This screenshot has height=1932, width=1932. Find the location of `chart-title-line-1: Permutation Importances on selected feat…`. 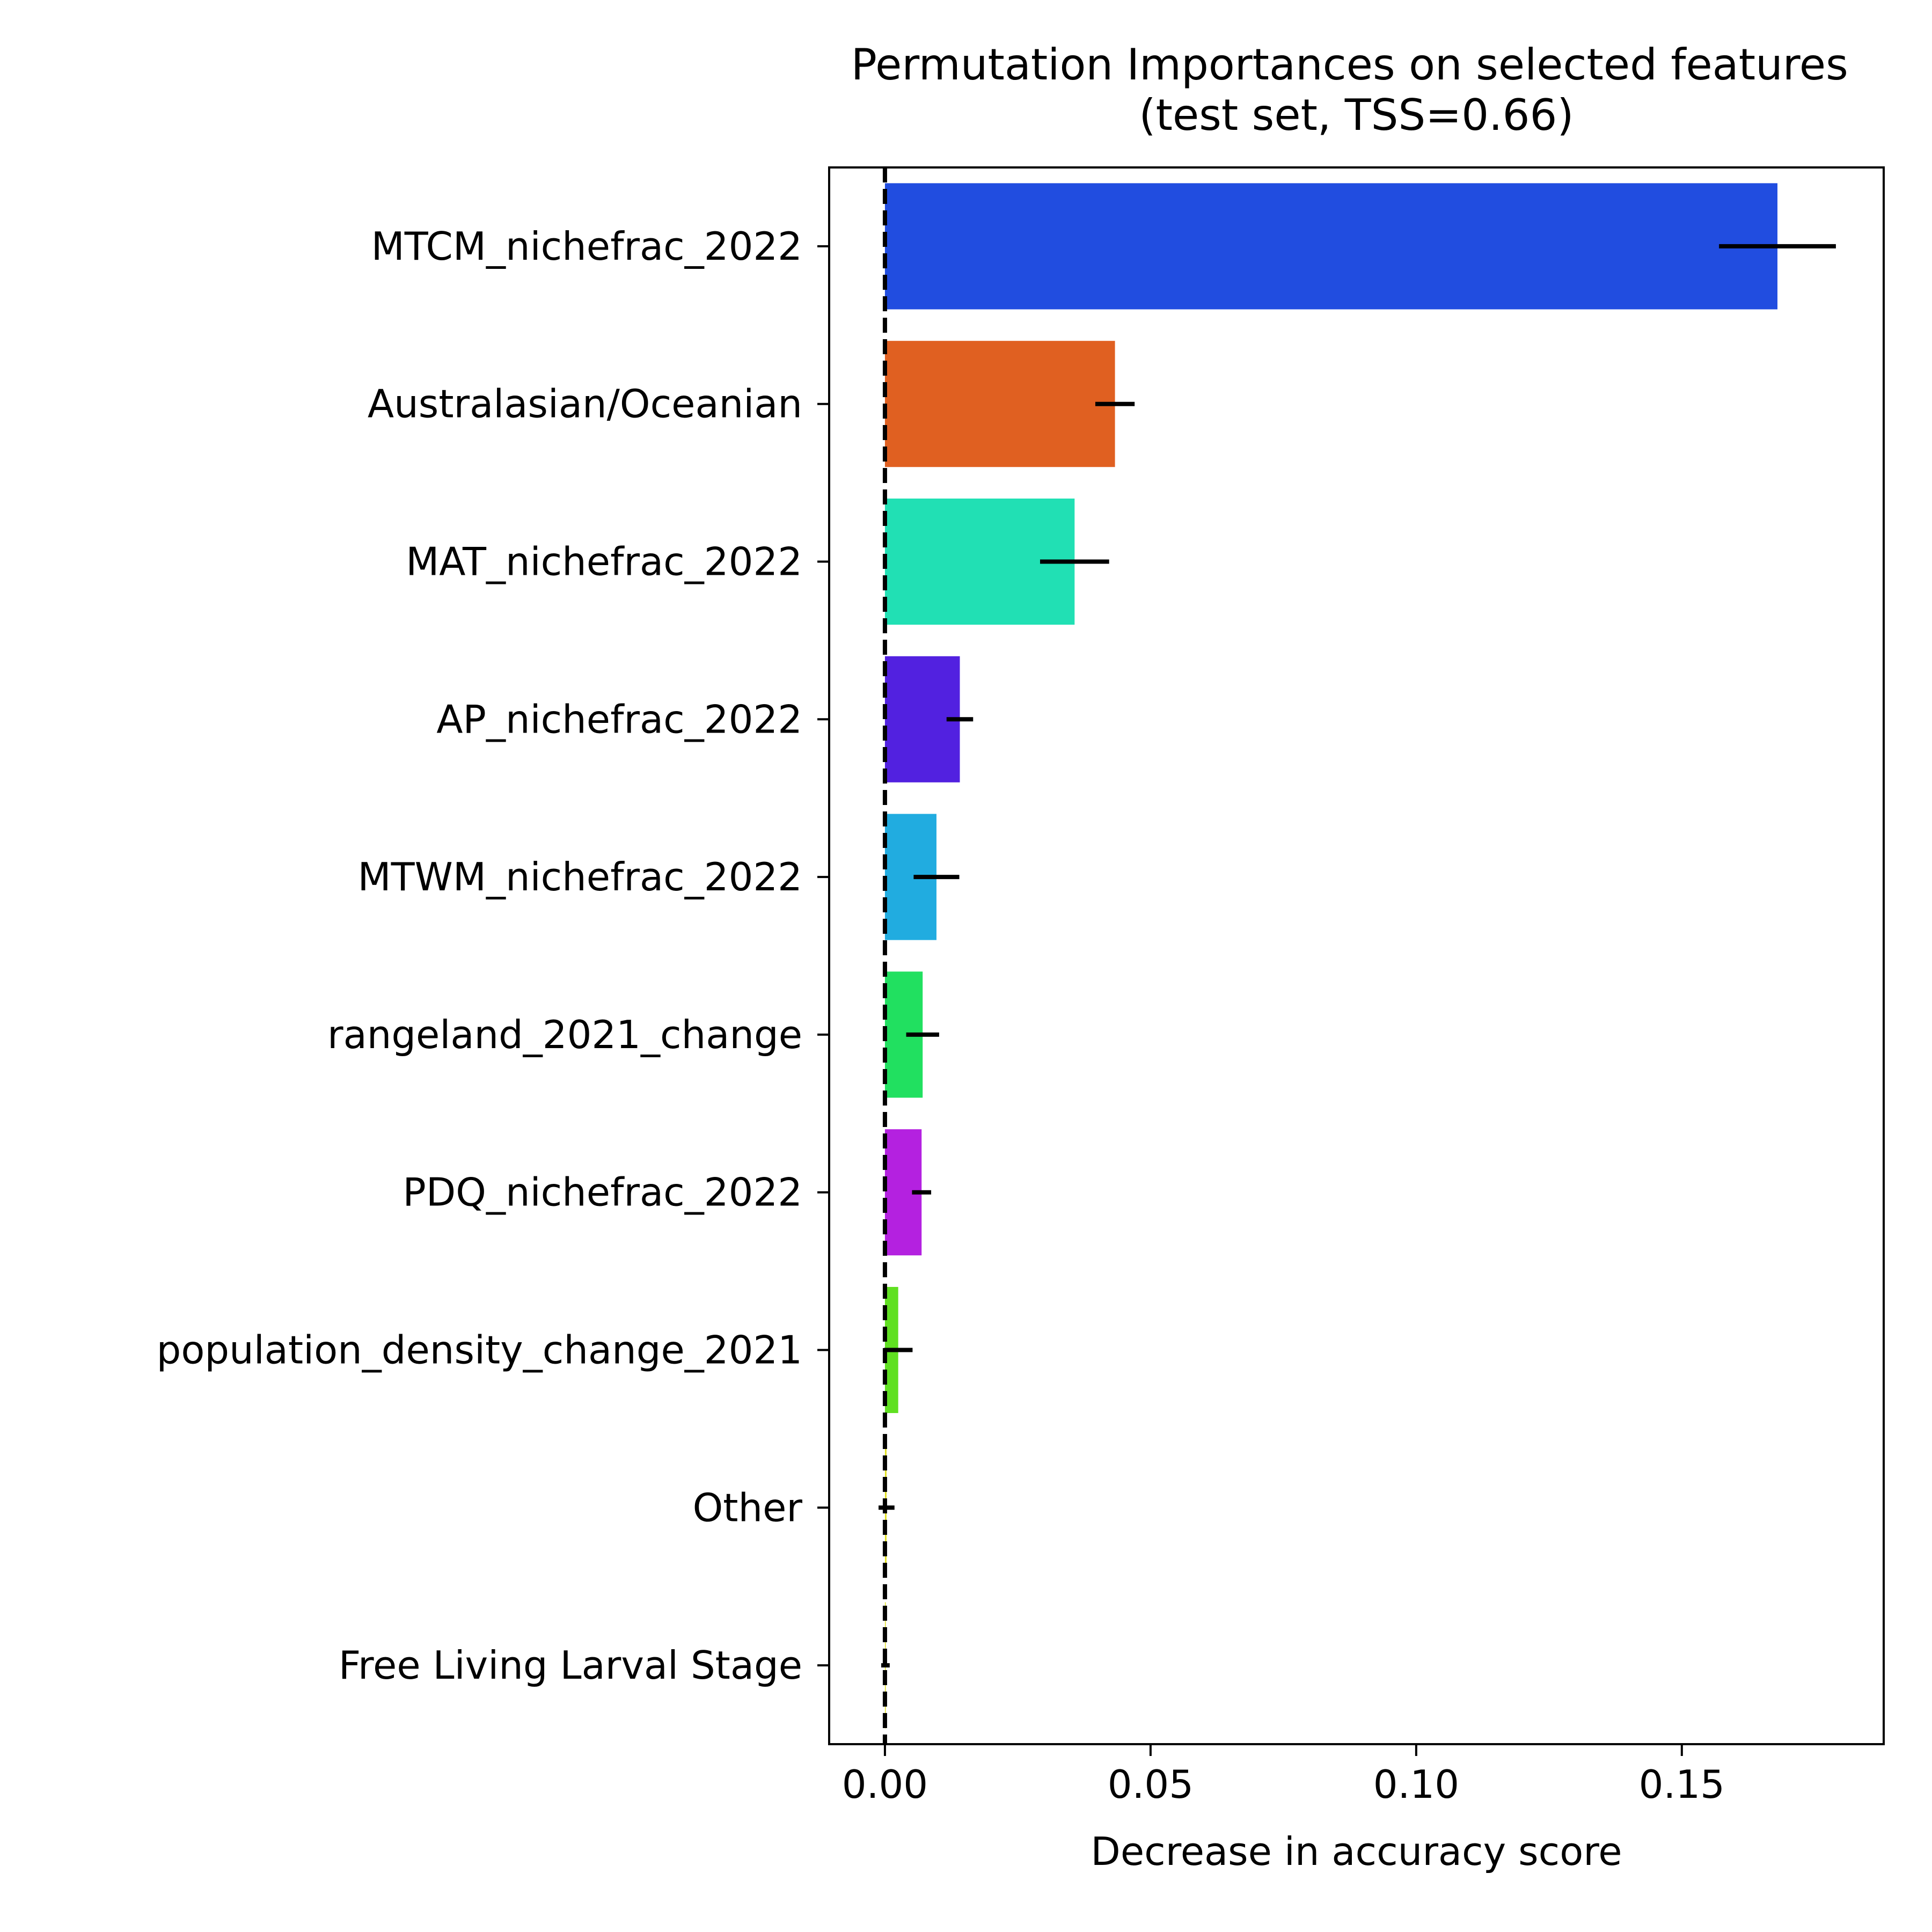

chart-title-line-1: Permutation Importances on selected feat… is located at coordinates (1349, 65).